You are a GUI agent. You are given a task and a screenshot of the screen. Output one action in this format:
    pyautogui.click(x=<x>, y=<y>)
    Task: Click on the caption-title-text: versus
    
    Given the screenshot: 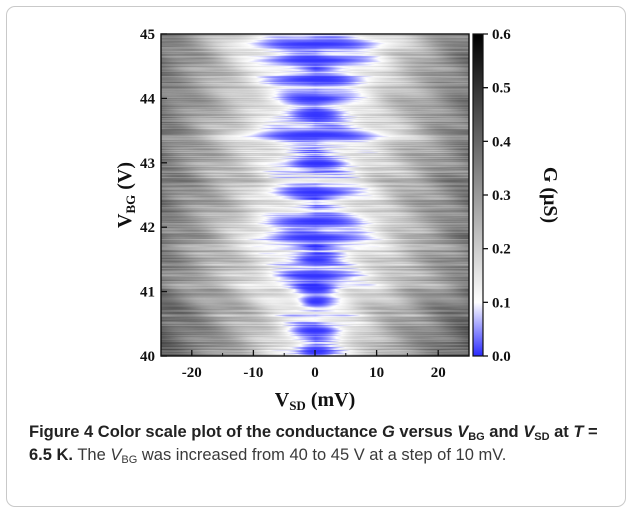 What is the action you would take?
    pyautogui.click(x=426, y=432)
    